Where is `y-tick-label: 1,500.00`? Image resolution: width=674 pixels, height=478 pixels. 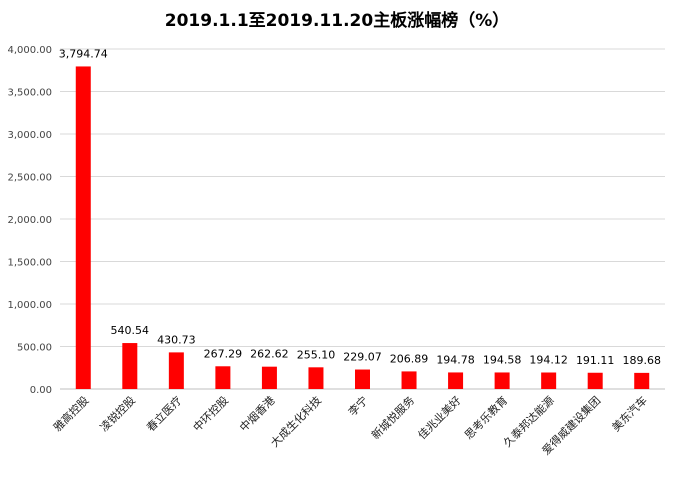 y-tick-label: 1,500.00 is located at coordinates (29, 263).